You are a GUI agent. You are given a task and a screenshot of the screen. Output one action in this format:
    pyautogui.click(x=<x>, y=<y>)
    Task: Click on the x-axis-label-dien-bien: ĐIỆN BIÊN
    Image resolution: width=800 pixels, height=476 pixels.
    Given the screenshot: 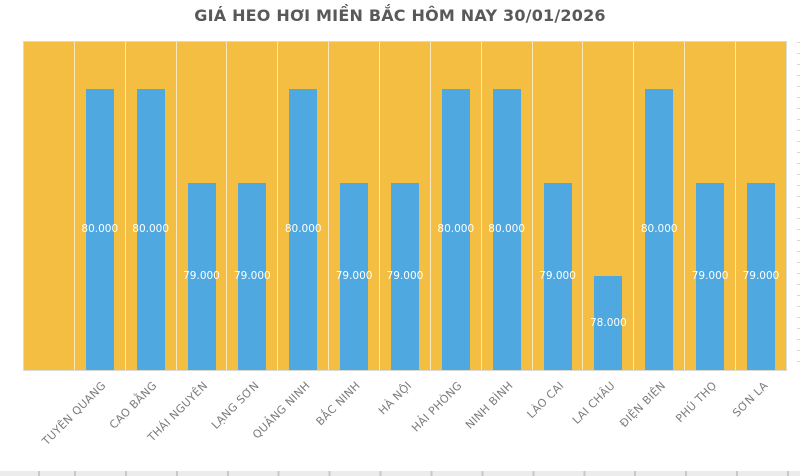 What is the action you would take?
    pyautogui.click(x=643, y=405)
    